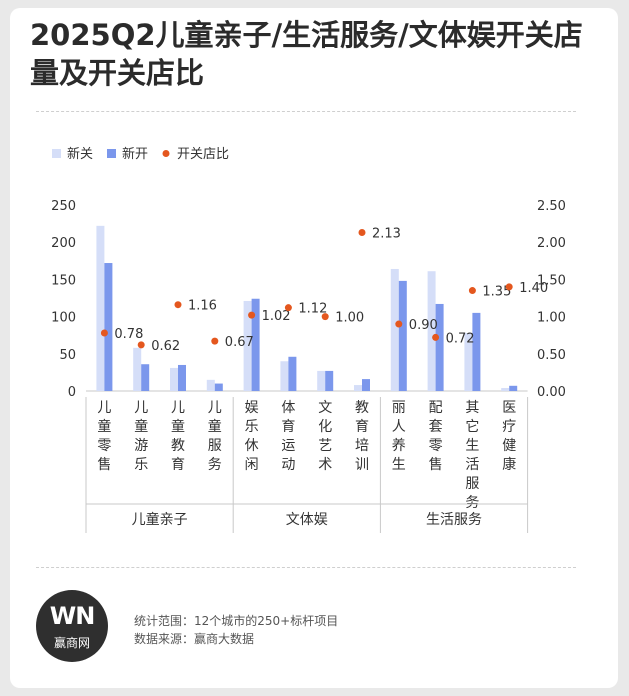 This screenshot has width=629, height=696. I want to click on ratio-label: 0.78, so click(128, 334).